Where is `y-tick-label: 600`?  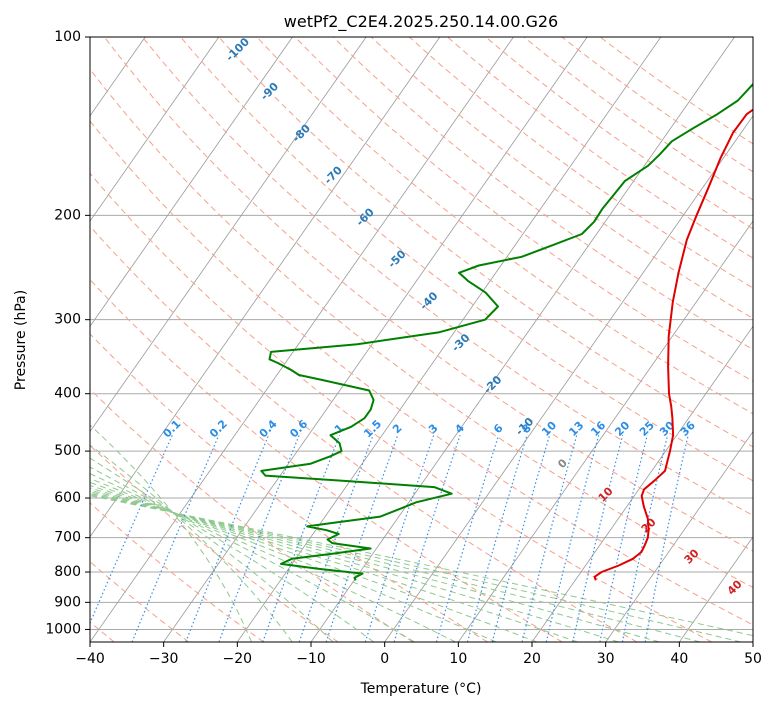
y-tick-label: 600 is located at coordinates (67, 498).